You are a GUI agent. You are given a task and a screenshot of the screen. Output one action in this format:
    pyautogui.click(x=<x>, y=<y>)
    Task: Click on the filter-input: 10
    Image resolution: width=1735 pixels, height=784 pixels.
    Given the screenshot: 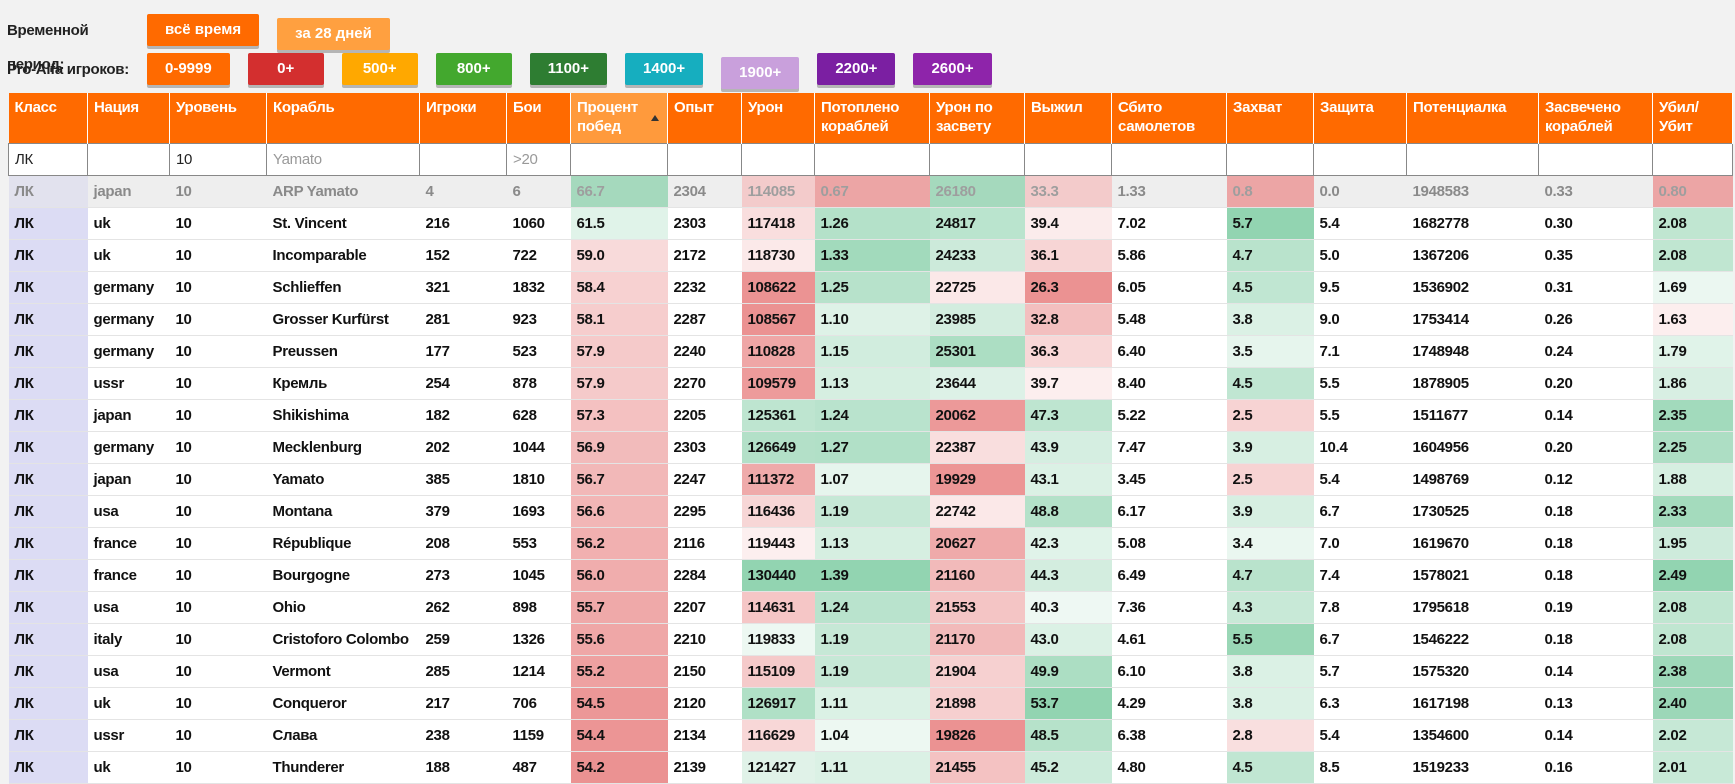 What is the action you would take?
    pyautogui.click(x=218, y=159)
    